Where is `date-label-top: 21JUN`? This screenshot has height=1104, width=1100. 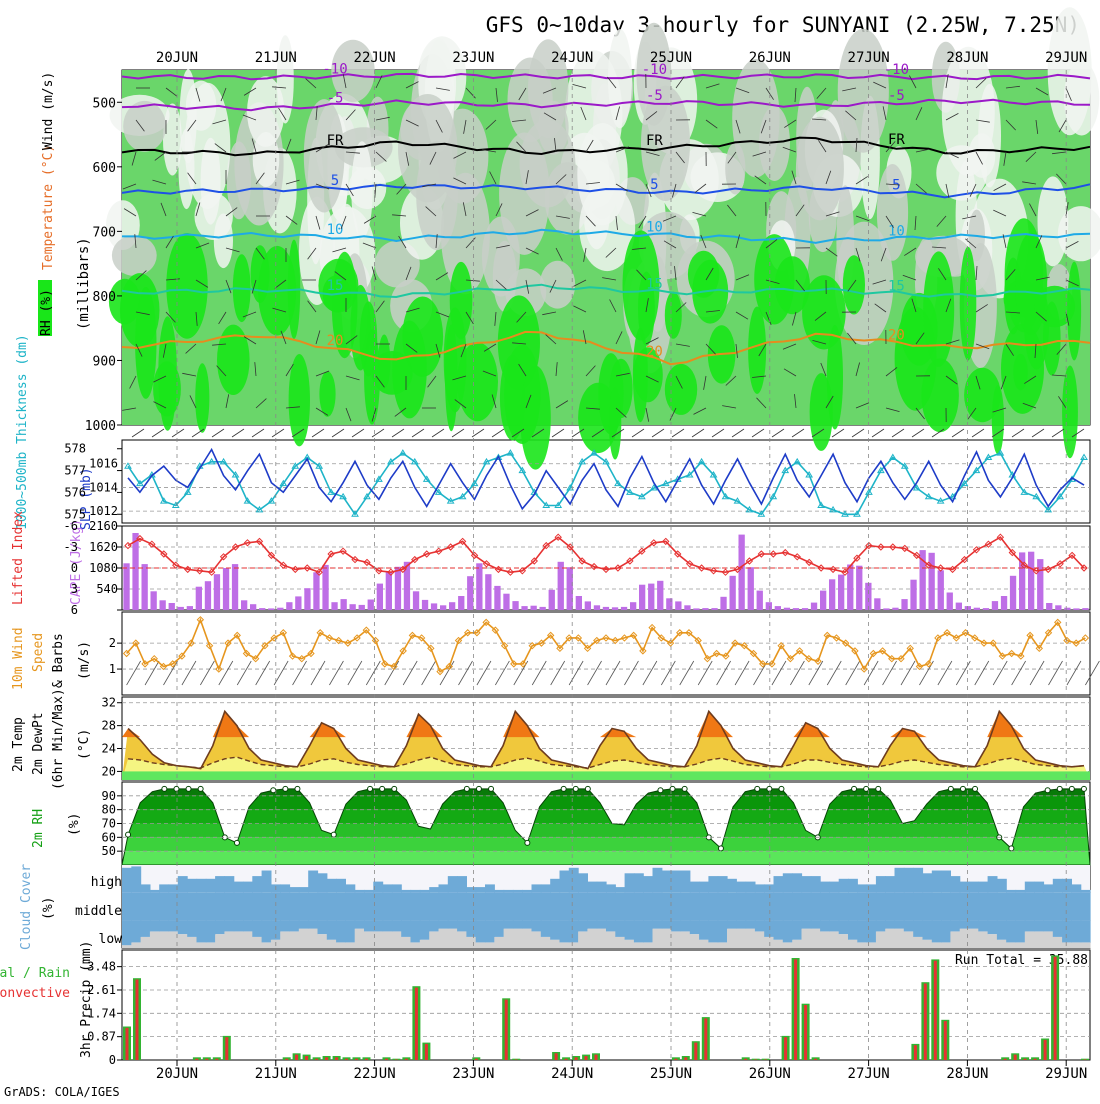 date-label-top: 21JUN is located at coordinates (276, 58).